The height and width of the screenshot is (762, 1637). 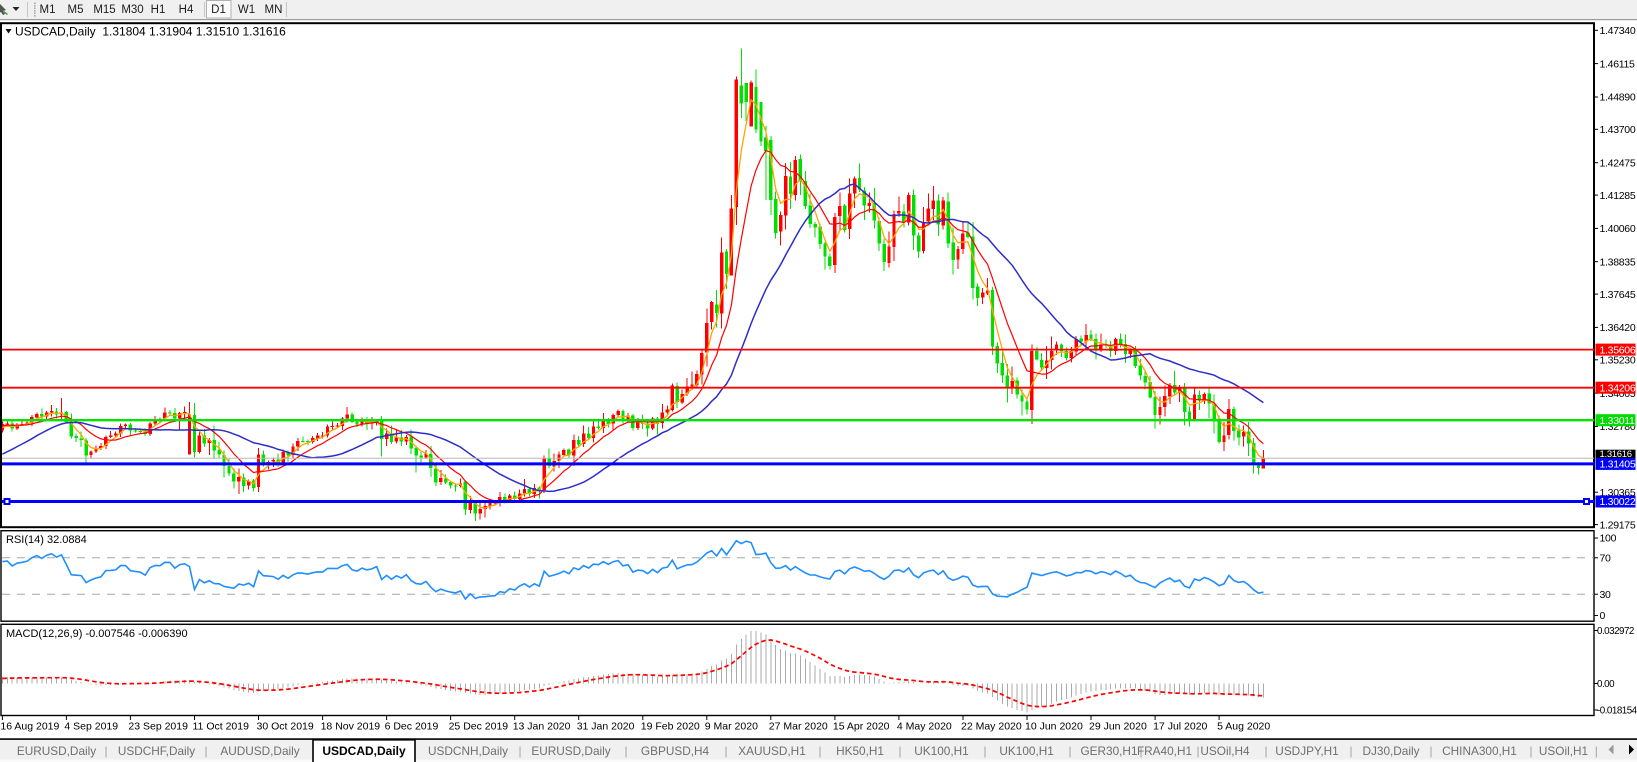 I want to click on svg-text: 23 Sep 2019, so click(x=158, y=727).